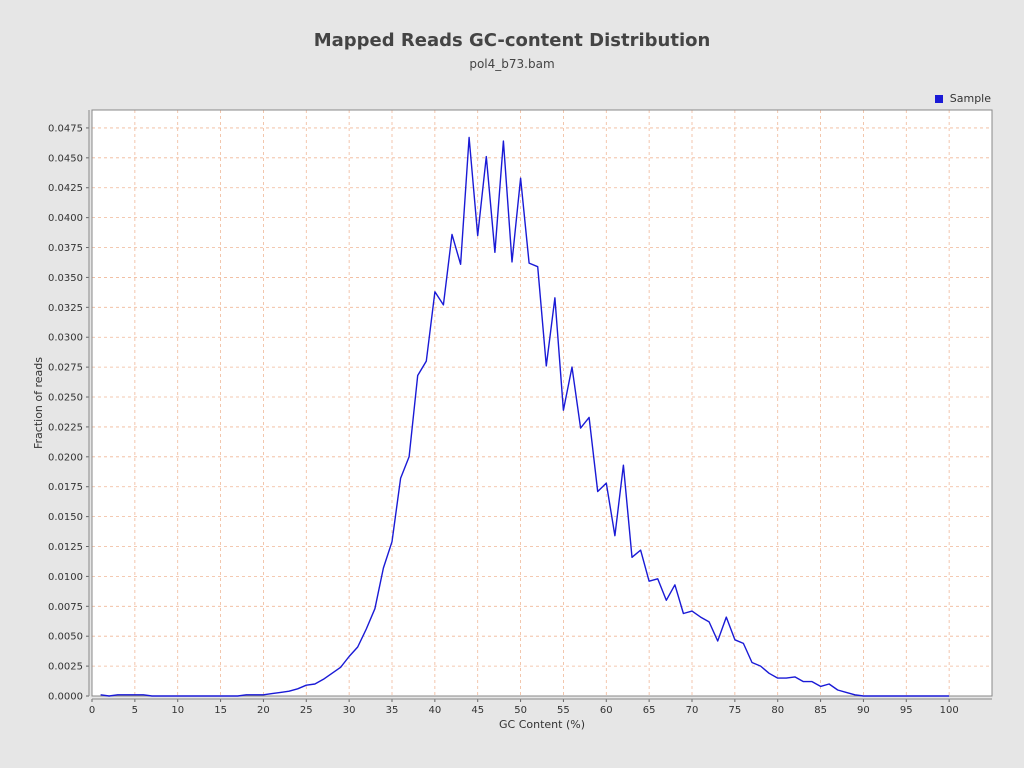 The image size is (1024, 768). Describe the element at coordinates (542, 724) in the screenshot. I see `x-axis-title: GC Content (%)` at that location.